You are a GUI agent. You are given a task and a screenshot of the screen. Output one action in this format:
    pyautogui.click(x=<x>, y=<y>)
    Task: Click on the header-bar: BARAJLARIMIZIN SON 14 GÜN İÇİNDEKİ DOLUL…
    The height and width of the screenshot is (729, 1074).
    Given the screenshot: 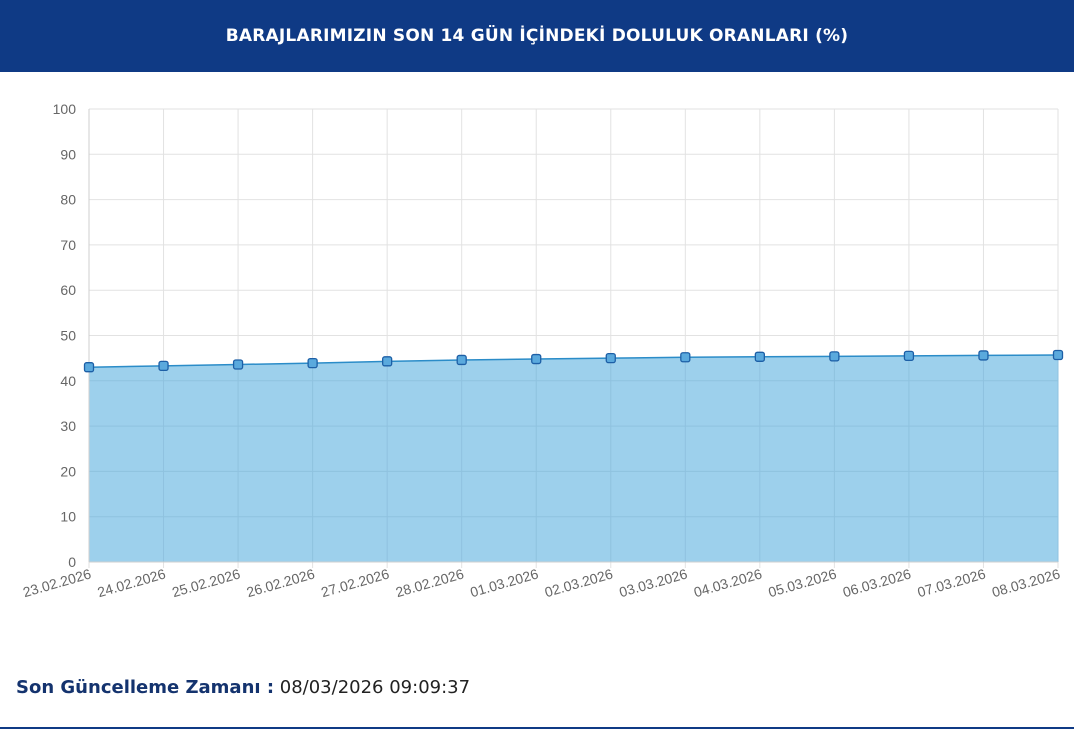 What is the action you would take?
    pyautogui.click(x=537, y=36)
    